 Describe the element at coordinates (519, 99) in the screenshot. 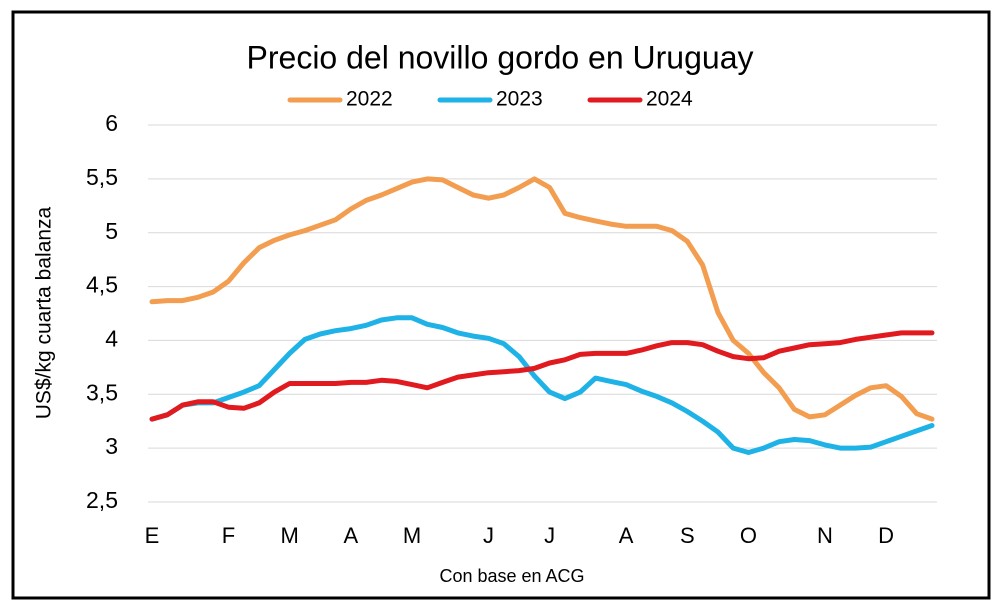

I see `legend-label: 2023` at that location.